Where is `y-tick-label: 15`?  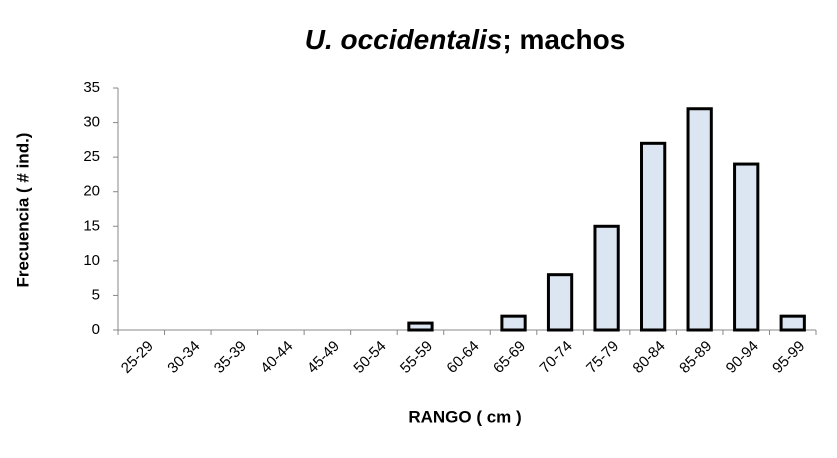 y-tick-label: 15 is located at coordinates (91, 225).